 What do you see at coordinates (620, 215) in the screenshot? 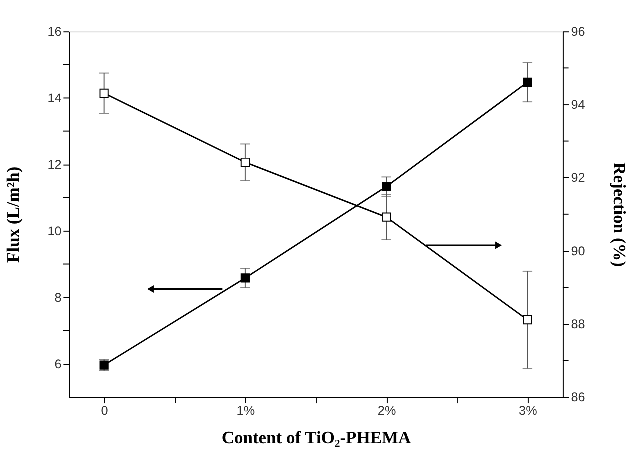
I see `y2-axis-title: Rejection (%)` at bounding box center [620, 215].